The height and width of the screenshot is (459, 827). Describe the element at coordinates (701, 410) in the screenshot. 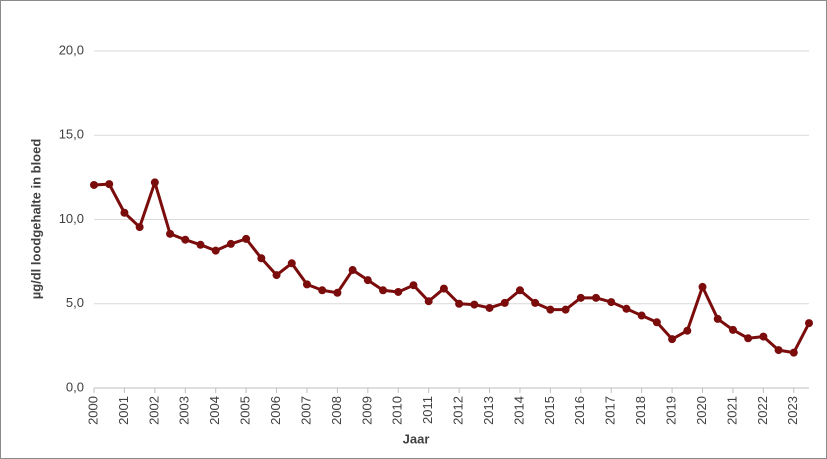

I see `x-tick-label: 2020` at that location.